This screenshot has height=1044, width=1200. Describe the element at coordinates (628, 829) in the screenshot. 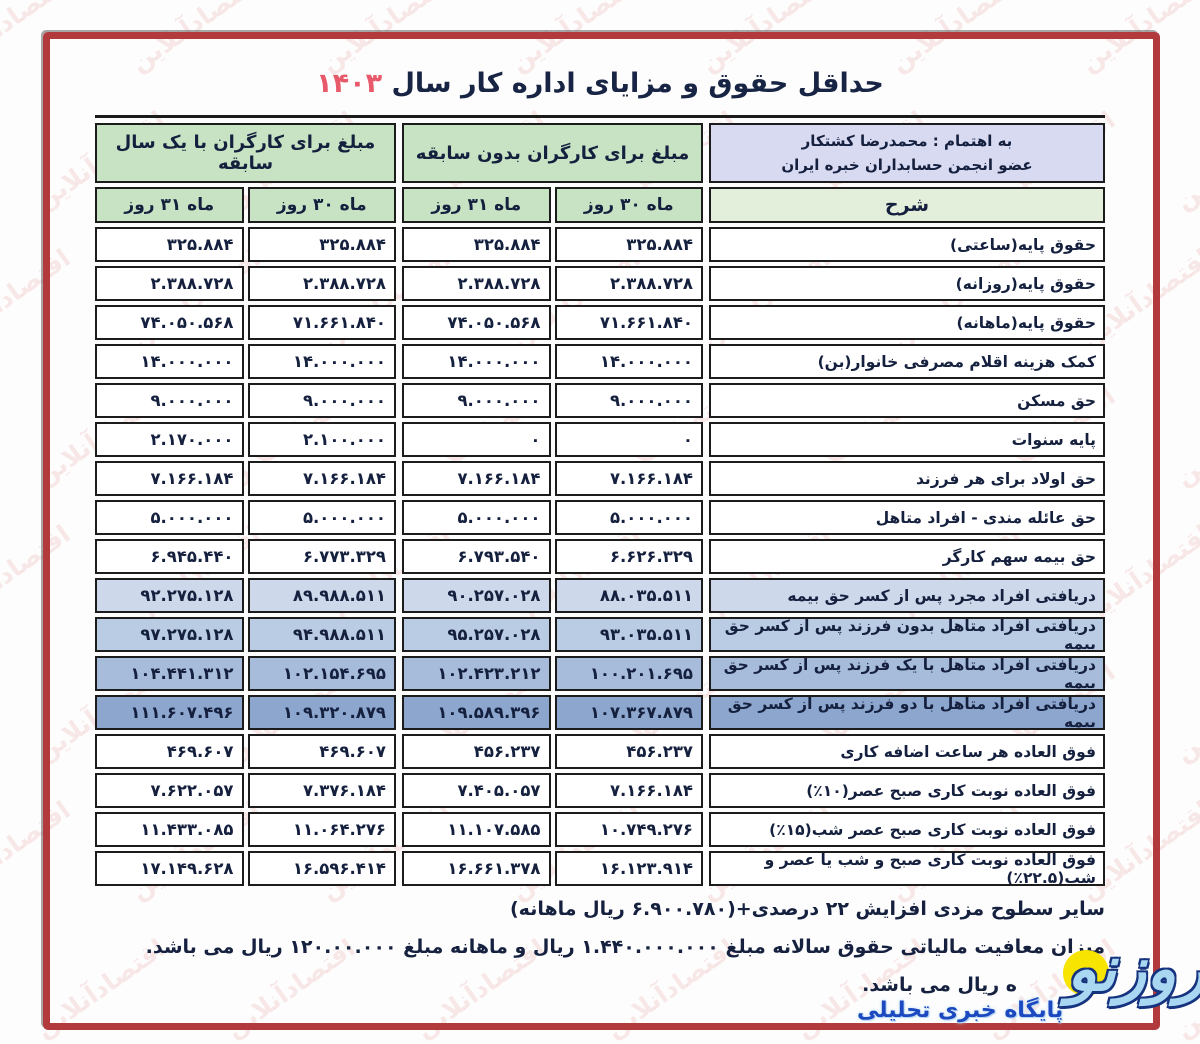

I see `value-cell-noexp-30: ۱۰.۷۴۹.۲۷۶` at that location.